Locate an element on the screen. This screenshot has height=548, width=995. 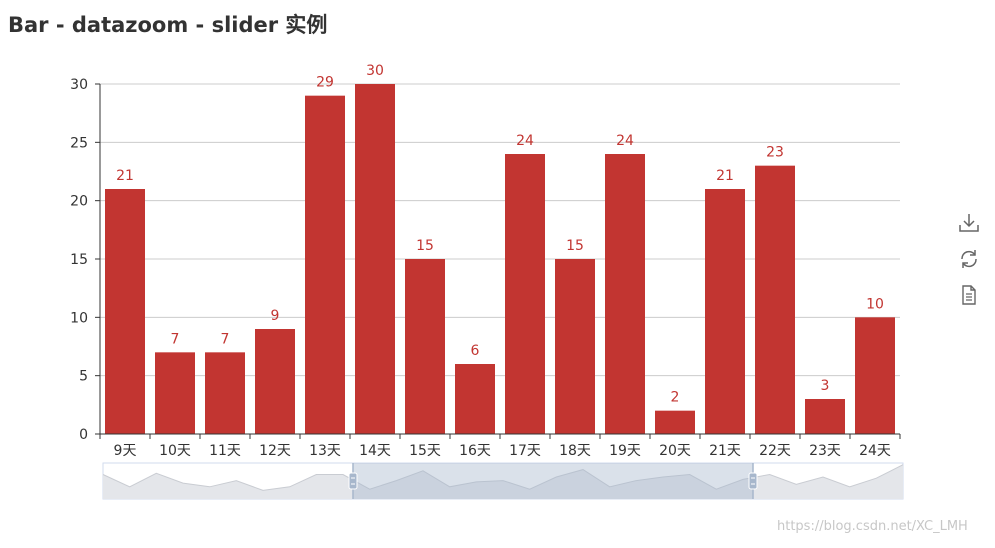
data-label: 3 is located at coordinates (825, 386).